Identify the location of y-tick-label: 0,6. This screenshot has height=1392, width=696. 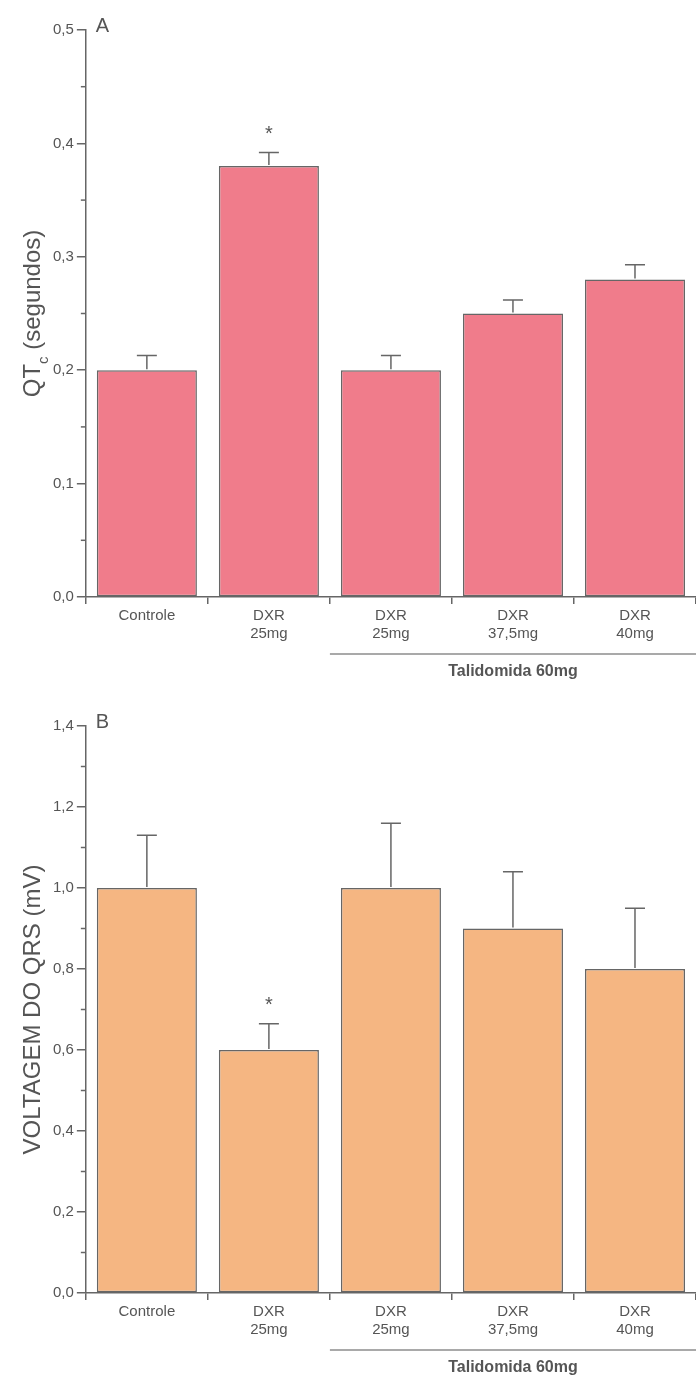
(63, 1049).